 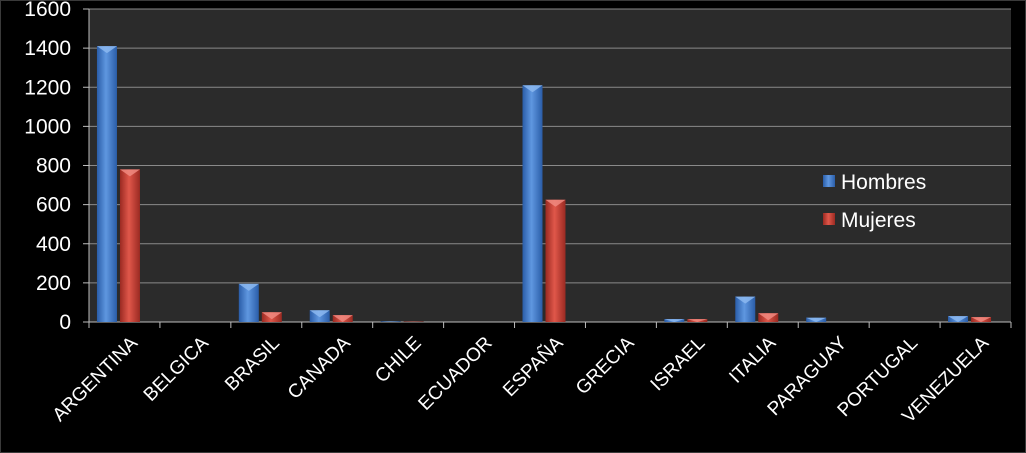 I want to click on y-tick-label: 1600, so click(x=47, y=11).